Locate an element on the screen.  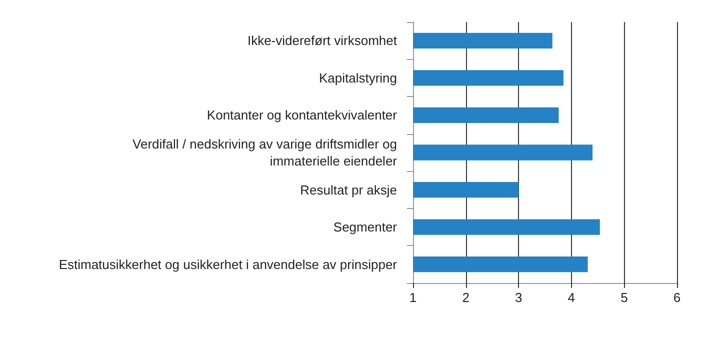
y-tick-label: Kapitalstyring is located at coordinates (357, 78).